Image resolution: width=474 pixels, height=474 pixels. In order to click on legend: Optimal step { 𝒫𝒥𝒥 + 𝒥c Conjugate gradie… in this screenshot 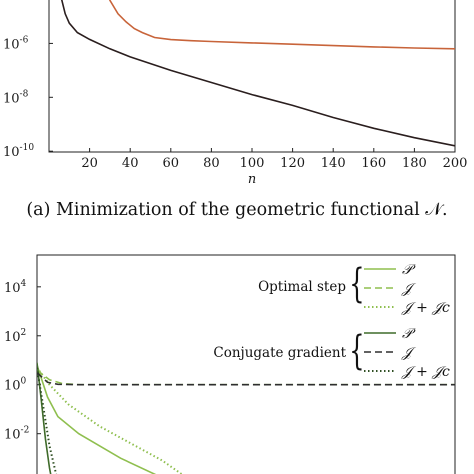, I will do `click(331, 319)`.